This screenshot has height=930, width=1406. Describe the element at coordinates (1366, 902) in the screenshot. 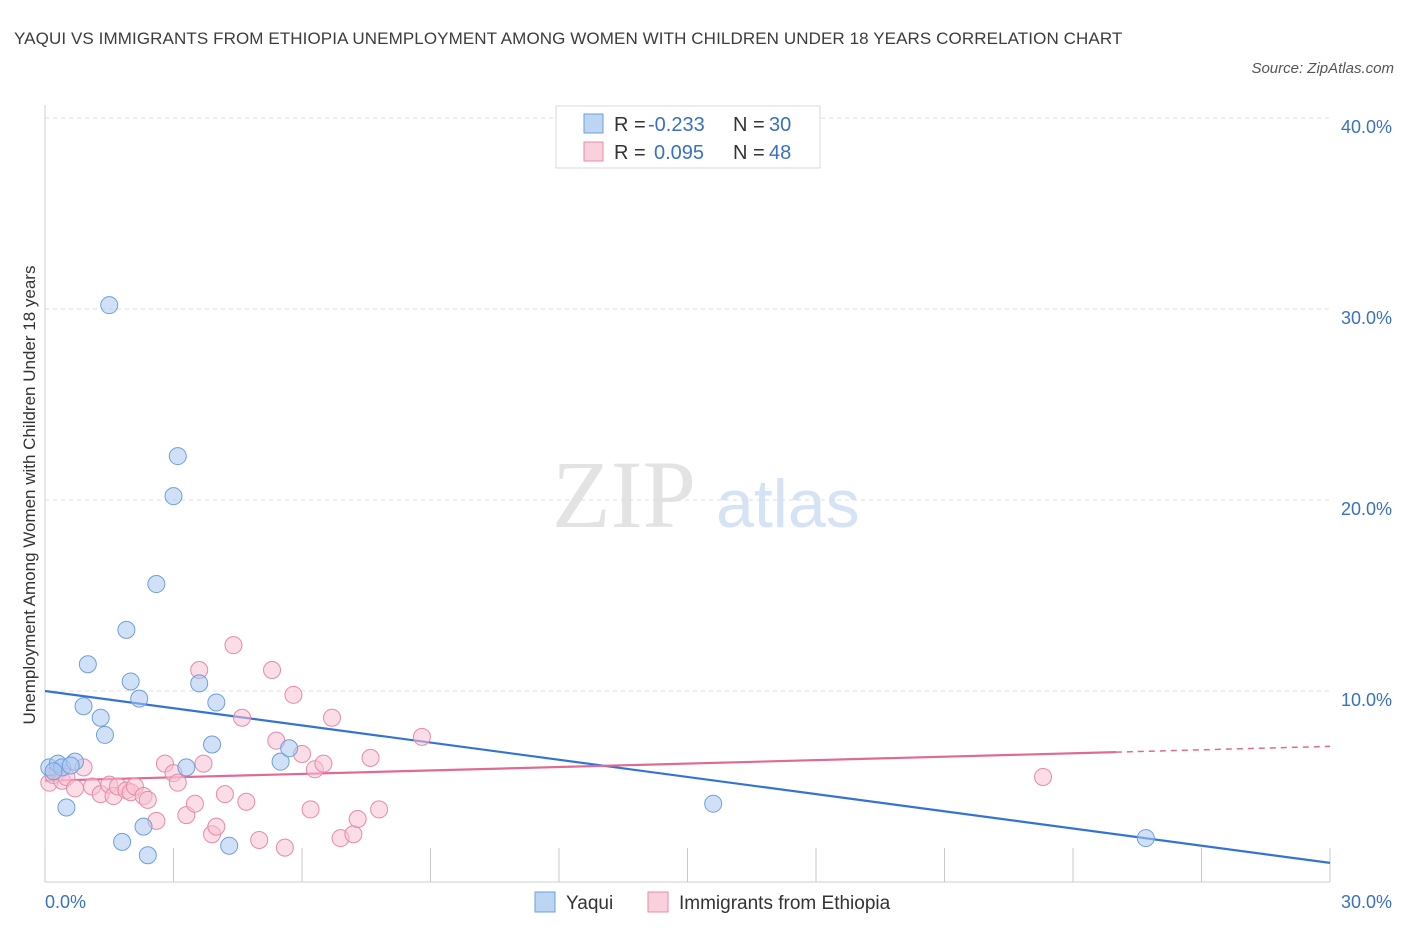

I see `x-tick-label-1: 30.0%` at that location.